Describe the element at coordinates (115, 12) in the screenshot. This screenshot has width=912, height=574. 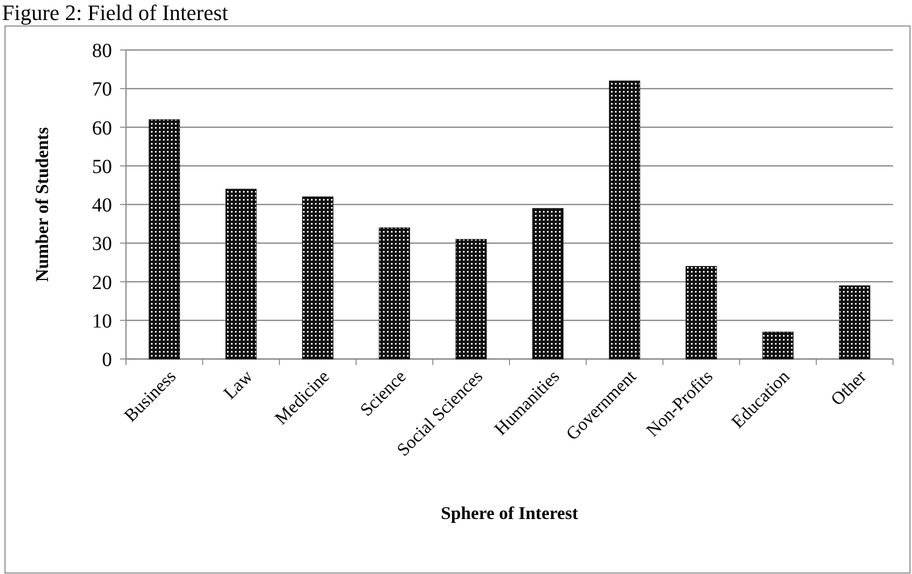
I see `chart-title: Figure 2: Field of Interest` at that location.